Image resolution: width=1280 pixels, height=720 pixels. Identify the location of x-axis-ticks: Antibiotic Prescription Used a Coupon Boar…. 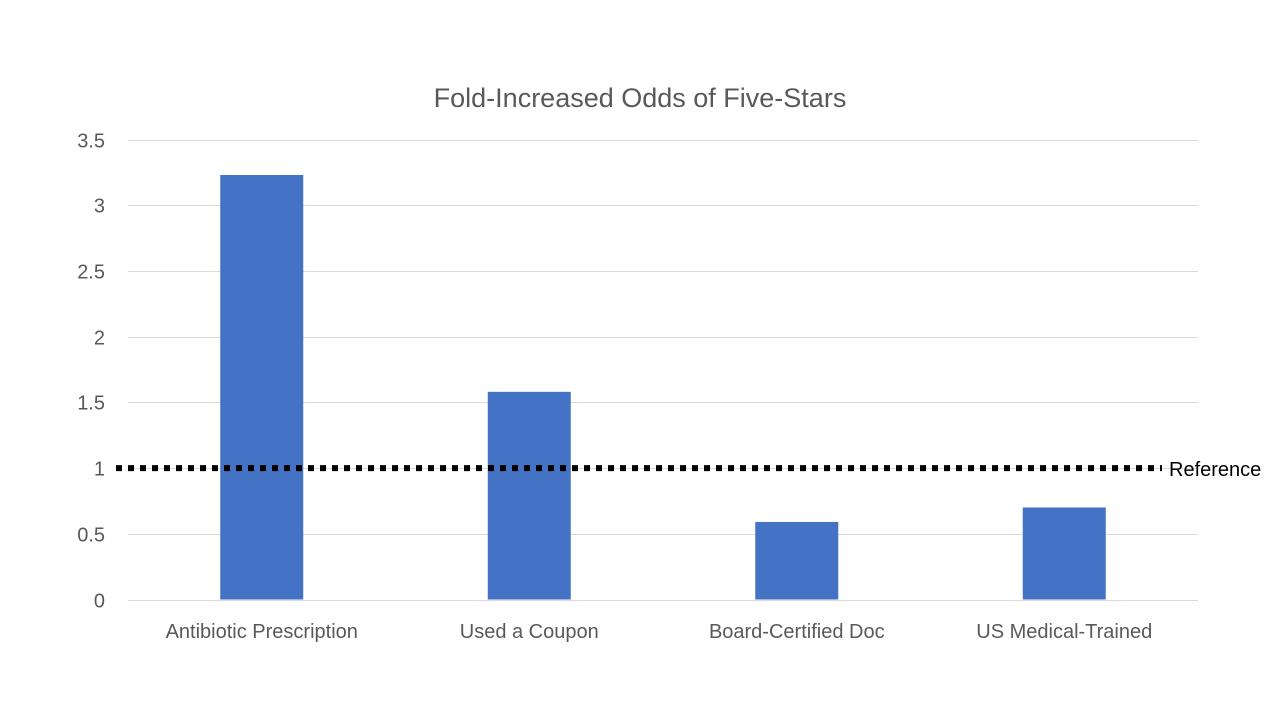
(659, 632).